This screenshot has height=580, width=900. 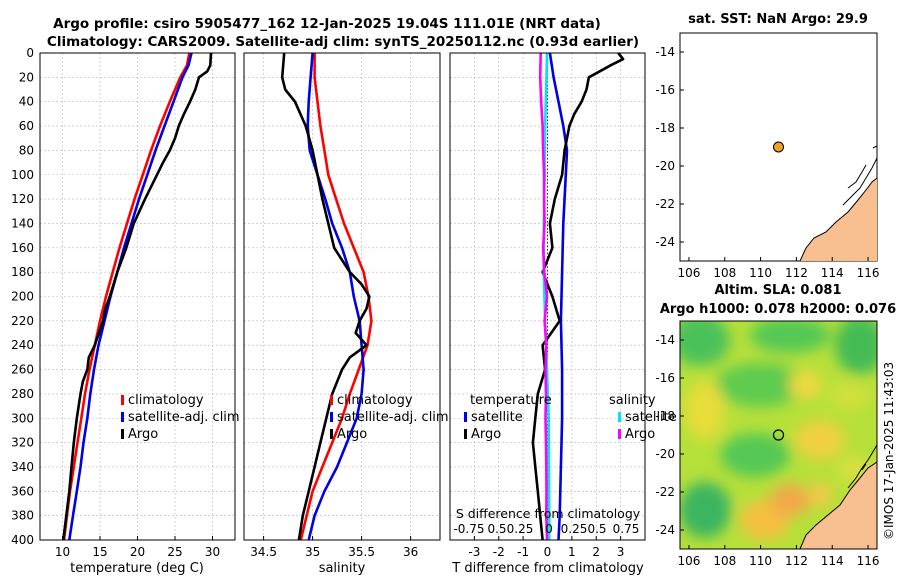 I want to click on depth-tick-label: 240, so click(x=22, y=345).